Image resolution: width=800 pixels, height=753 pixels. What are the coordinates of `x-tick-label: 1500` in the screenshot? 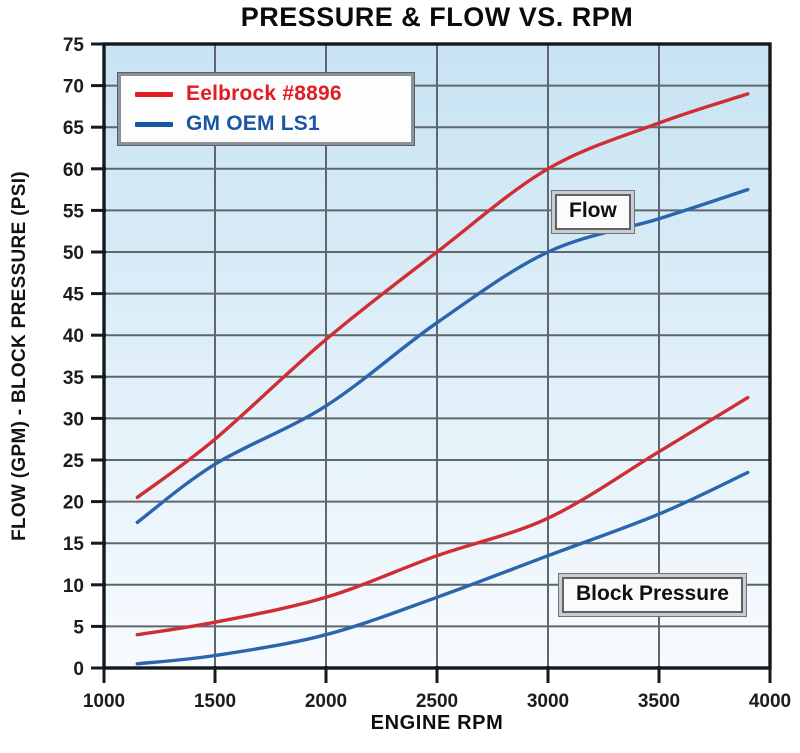 It's located at (215, 701).